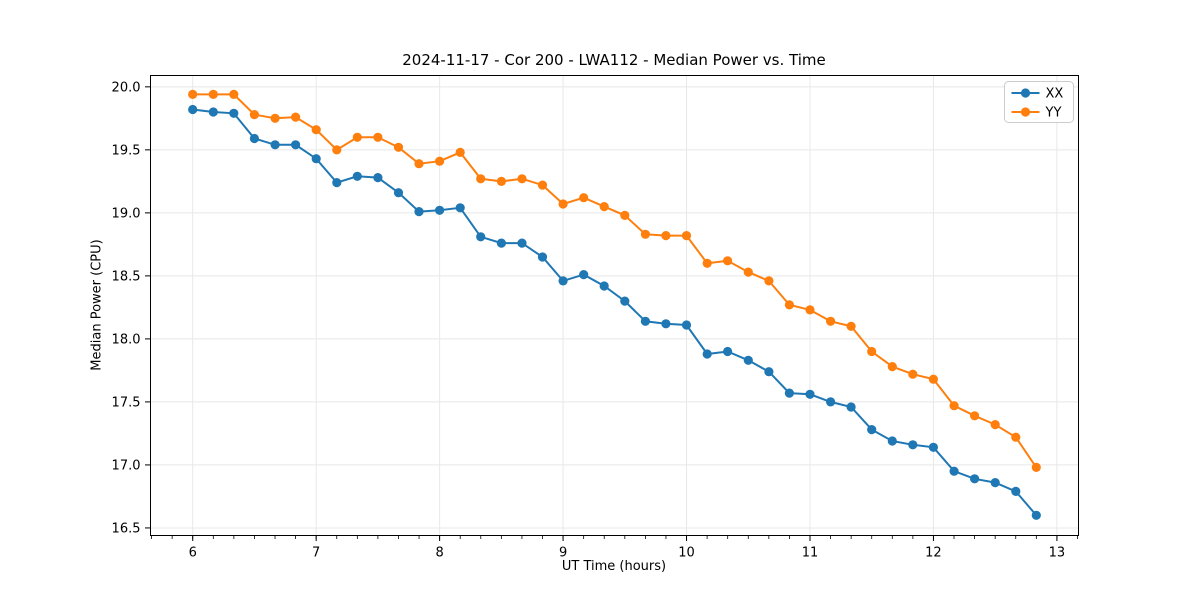  What do you see at coordinates (1057, 553) in the screenshot?
I see `x-tick-label: 13` at bounding box center [1057, 553].